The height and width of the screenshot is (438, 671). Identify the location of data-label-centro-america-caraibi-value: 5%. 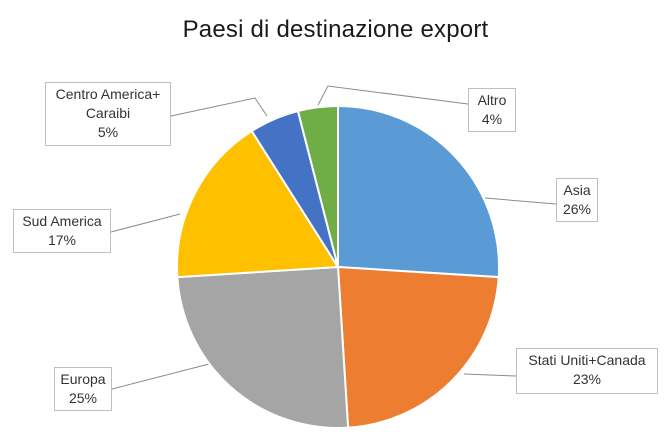
(108, 132).